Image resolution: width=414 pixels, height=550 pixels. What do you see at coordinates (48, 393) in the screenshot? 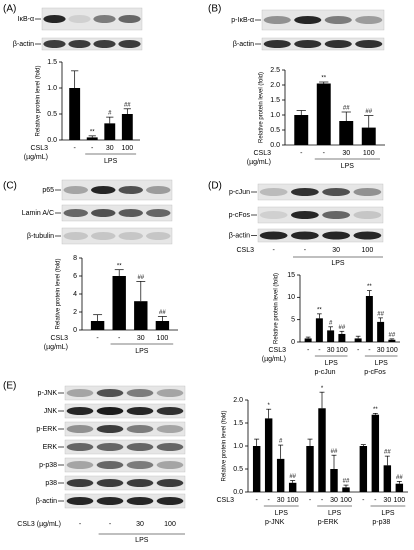
I see `blot-row-label: p-JNK` at bounding box center [48, 393].